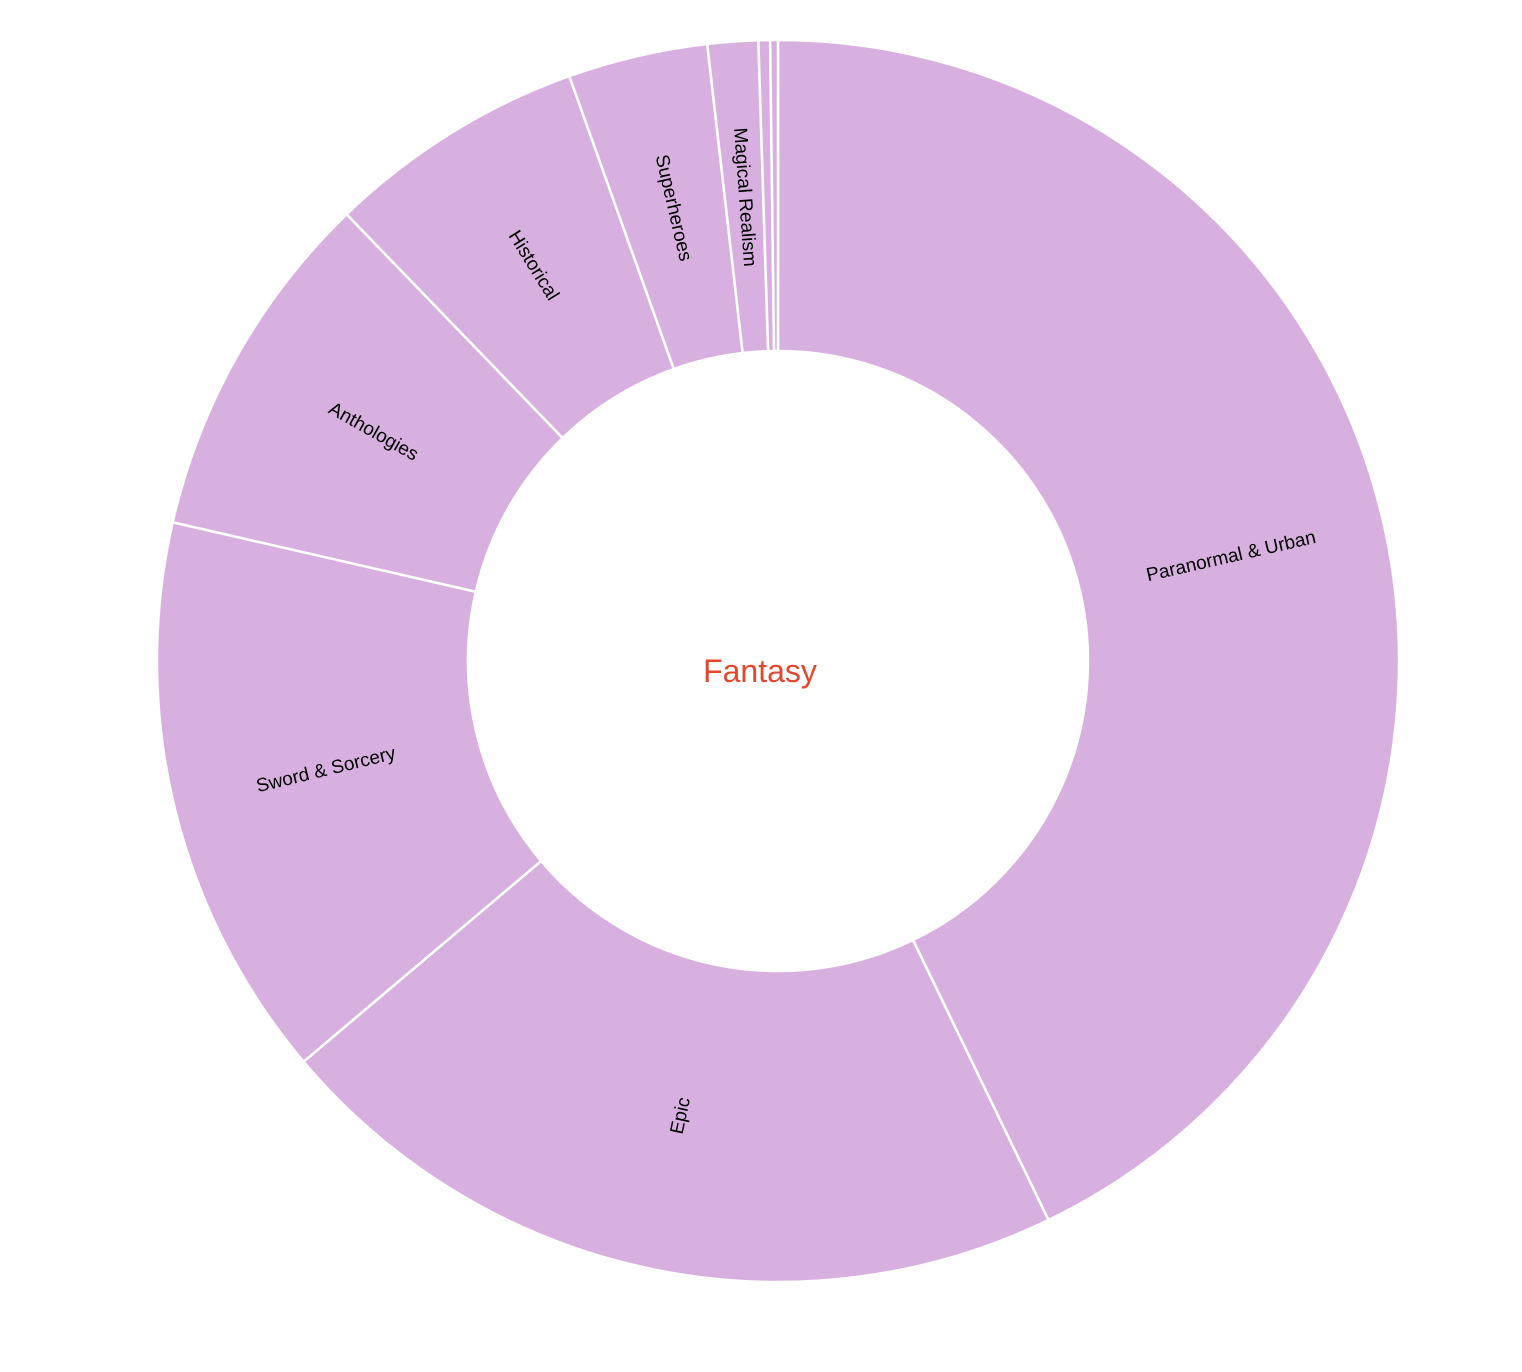  I want to click on center-label: Fantasy, so click(760, 671).